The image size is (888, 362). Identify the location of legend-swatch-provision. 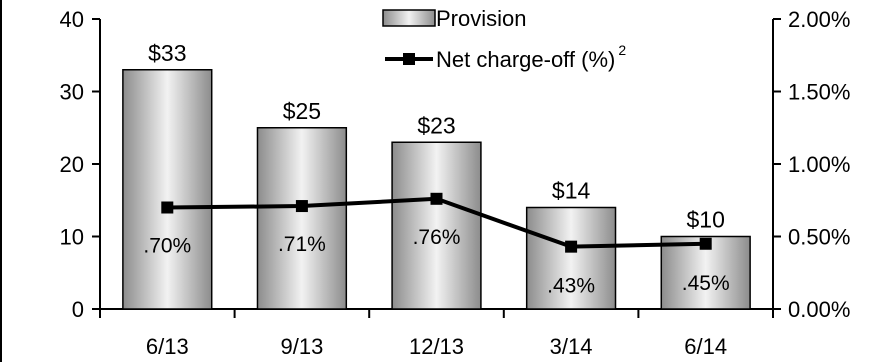
(409, 18).